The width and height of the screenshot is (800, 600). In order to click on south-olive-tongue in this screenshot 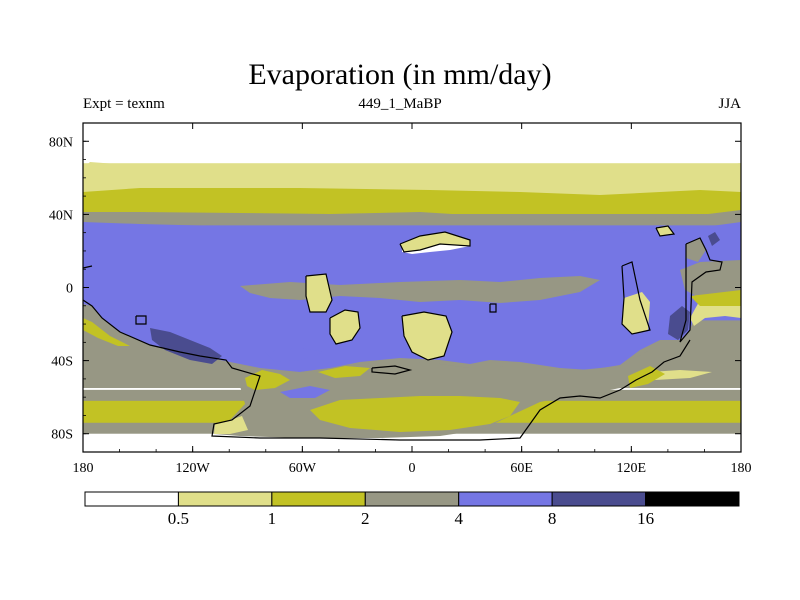, I will do `click(415, 414)`.